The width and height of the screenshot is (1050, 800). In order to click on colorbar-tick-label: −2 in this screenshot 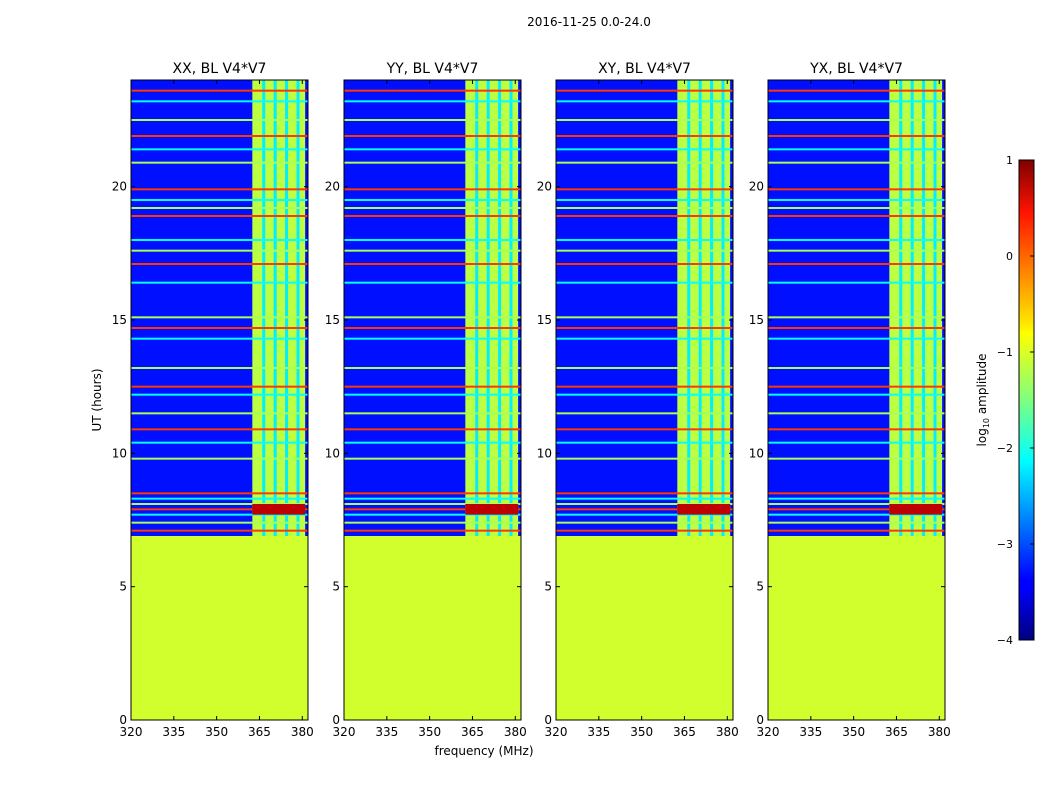, I will do `click(1005, 448)`.